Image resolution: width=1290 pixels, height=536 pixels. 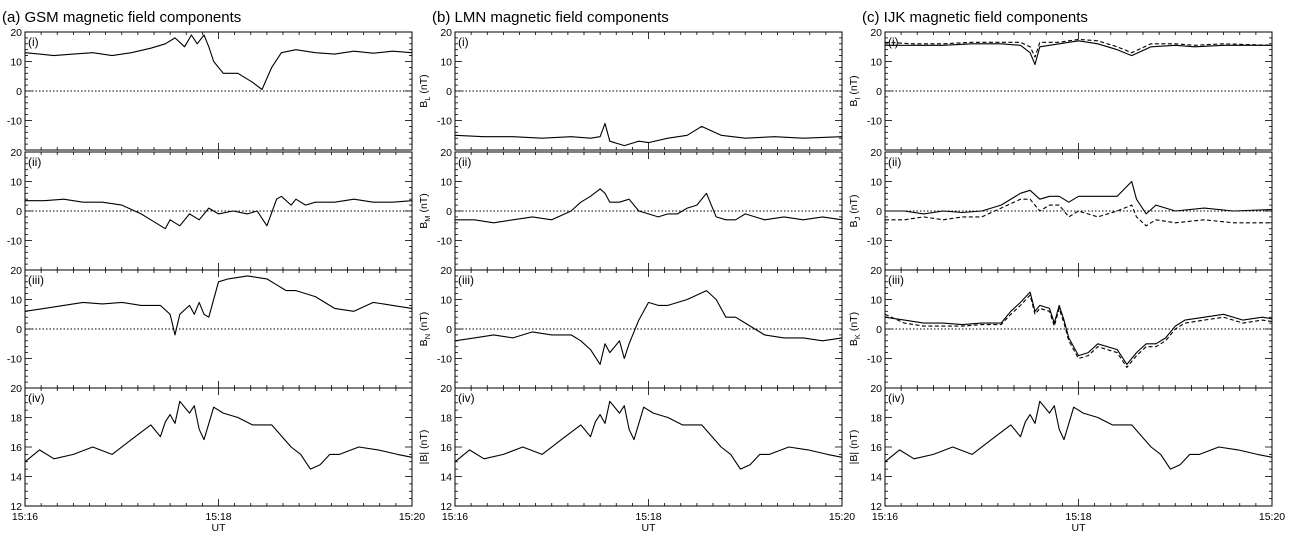 What do you see at coordinates (855, 211) in the screenshot?
I see `y-axis-label: BJ (nT)` at bounding box center [855, 211].